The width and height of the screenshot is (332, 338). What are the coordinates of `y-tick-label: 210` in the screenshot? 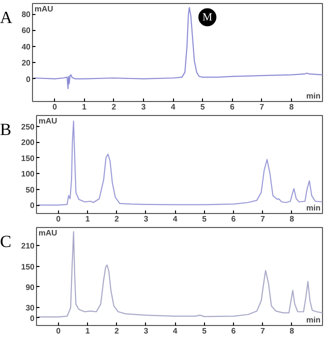 It's located at (28, 246).